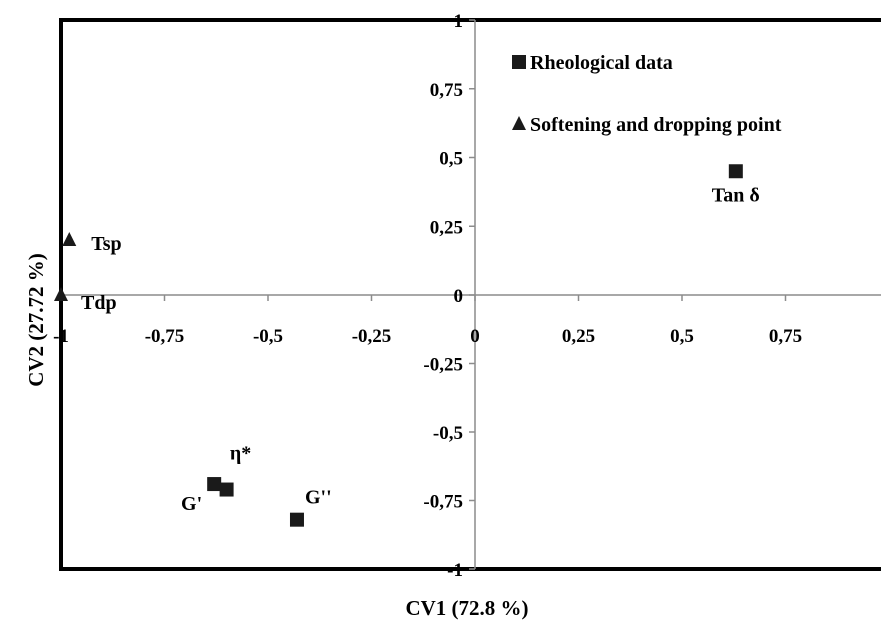 Image resolution: width=881 pixels, height=623 pixels. Describe the element at coordinates (785, 336) in the screenshot. I see `x-tick-label: 0,75` at that location.